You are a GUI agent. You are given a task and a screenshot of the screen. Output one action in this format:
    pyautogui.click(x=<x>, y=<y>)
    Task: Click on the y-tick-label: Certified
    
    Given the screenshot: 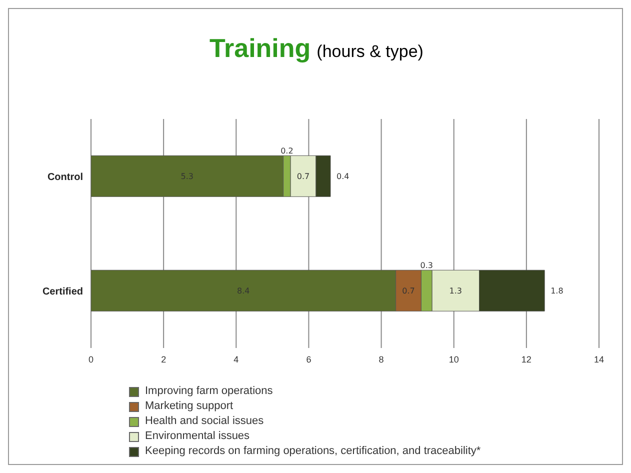 What is the action you would take?
    pyautogui.click(x=62, y=292)
    